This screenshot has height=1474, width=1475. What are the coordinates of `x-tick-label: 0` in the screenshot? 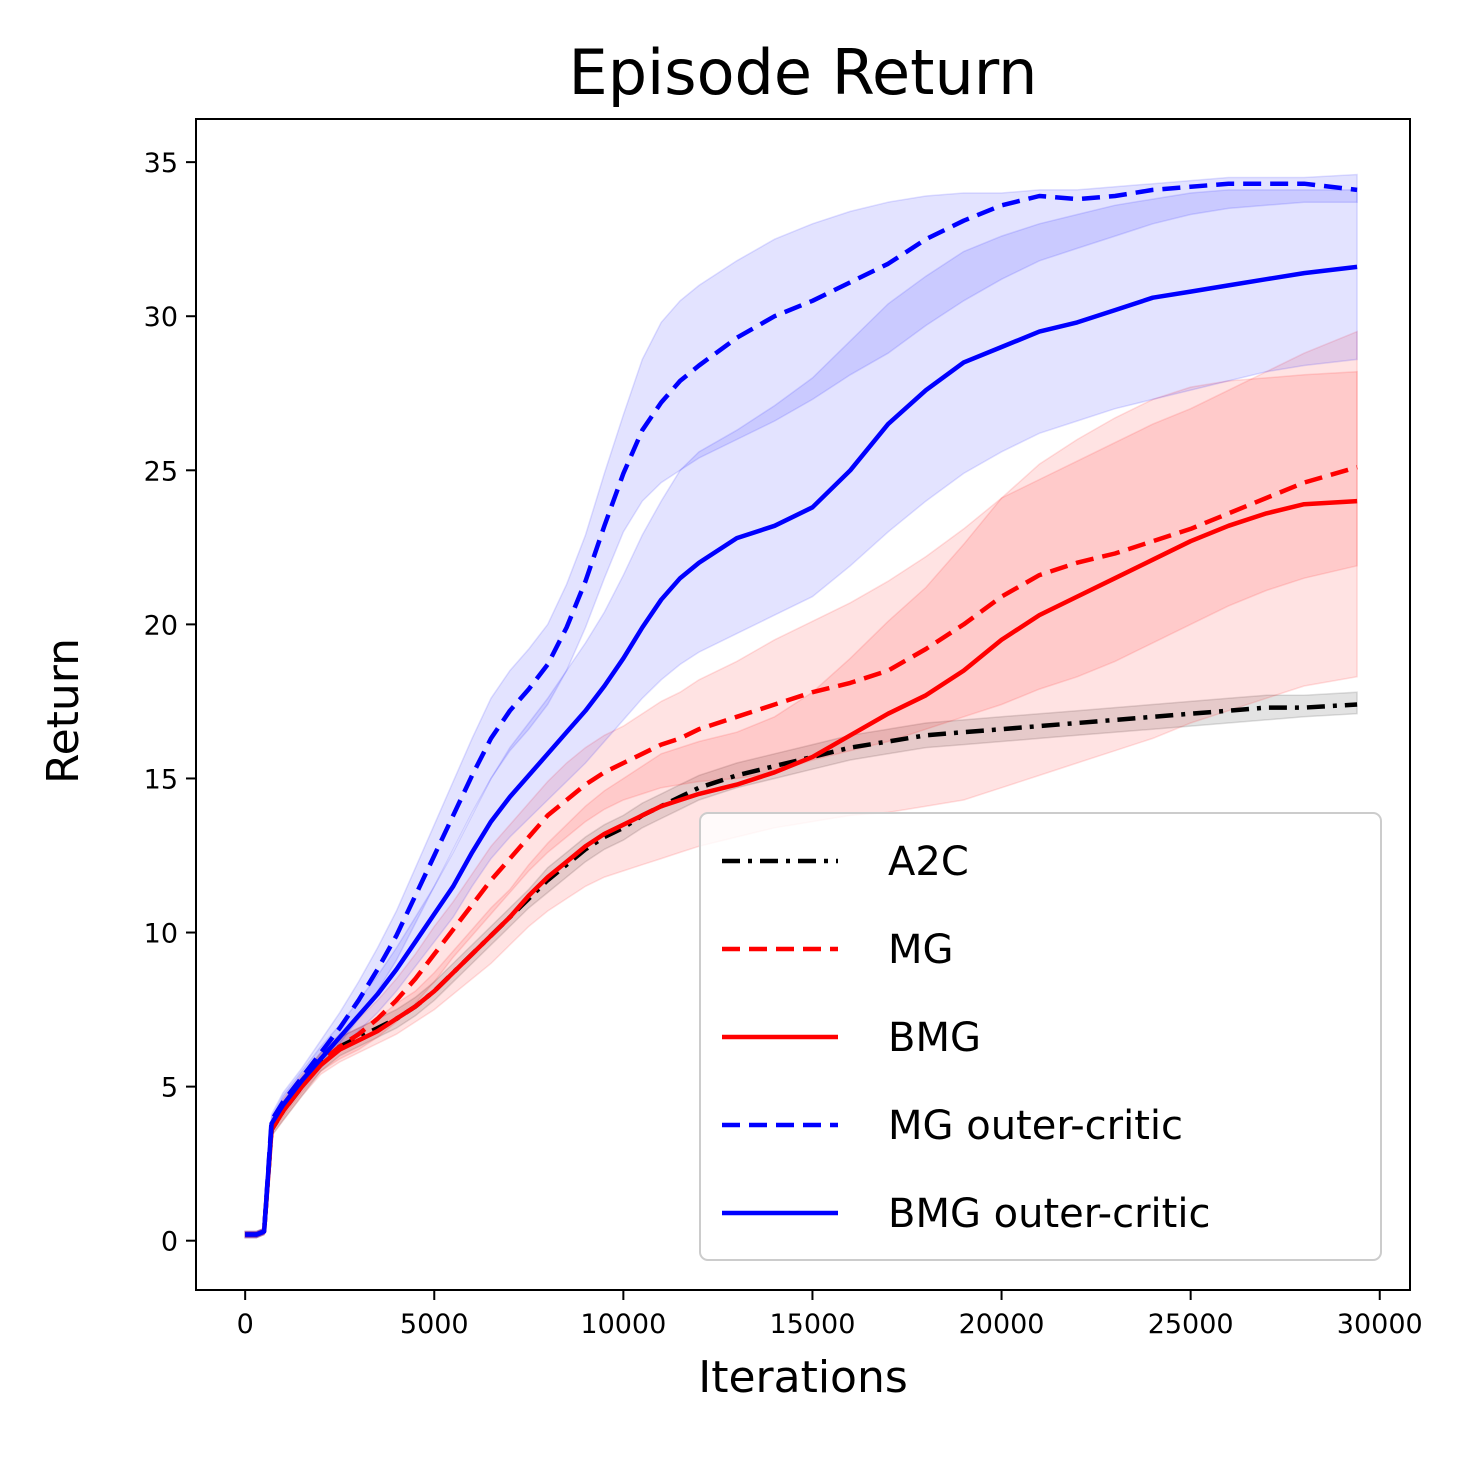 It's located at (245, 1324).